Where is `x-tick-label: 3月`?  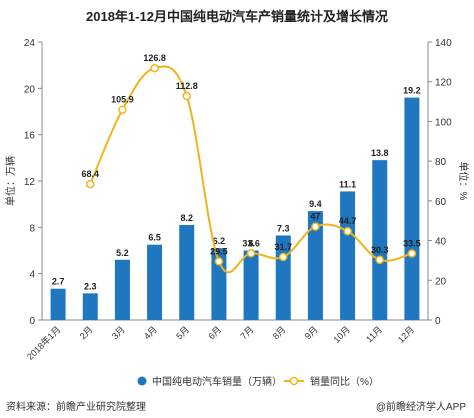 x-tick-label: 3月 is located at coordinates (118, 332).